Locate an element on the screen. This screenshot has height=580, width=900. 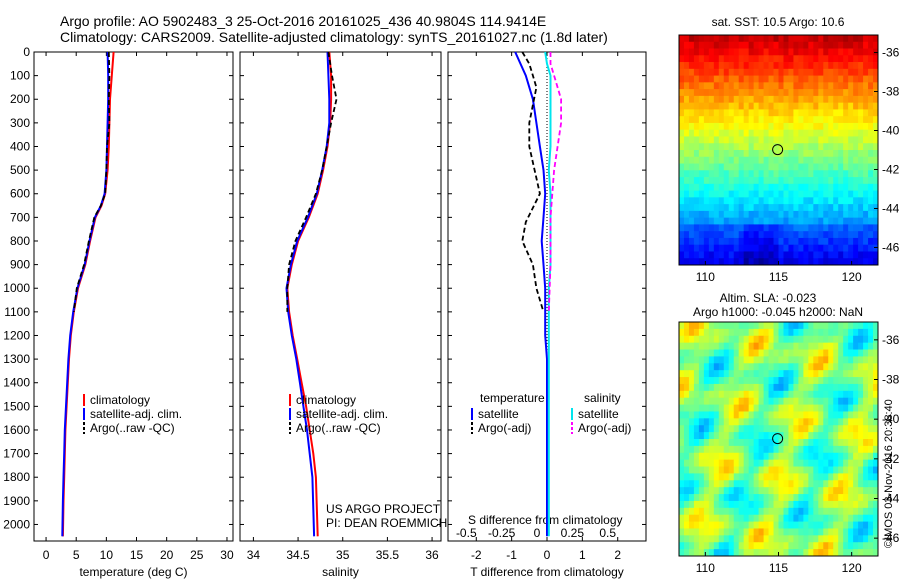
argo-location-marker is located at coordinates (778, 150).